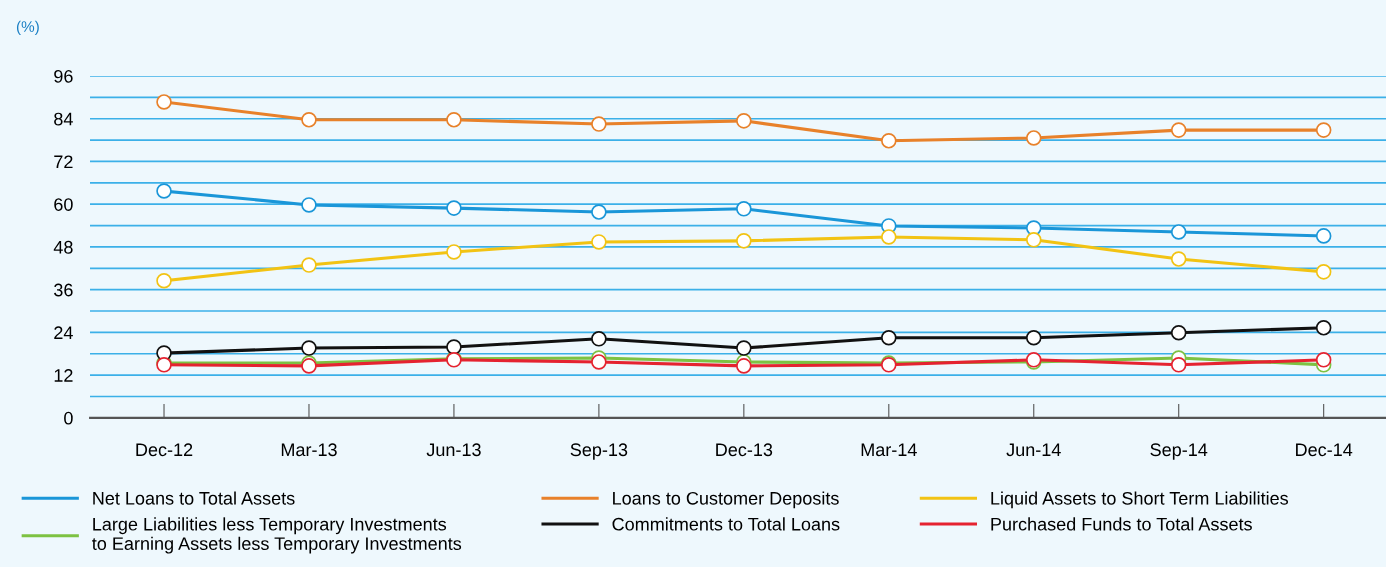 The height and width of the screenshot is (567, 1386). I want to click on x-tick-label: Sep-14, so click(1179, 451).